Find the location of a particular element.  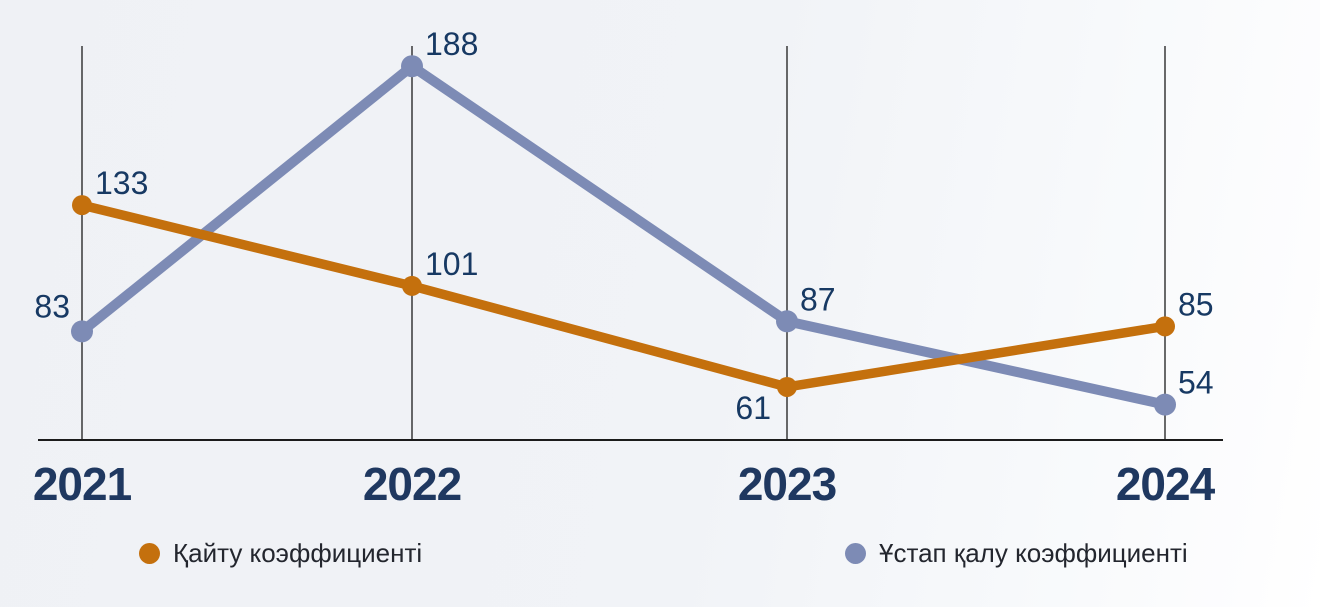

data-point-label: 101 is located at coordinates (451, 264).